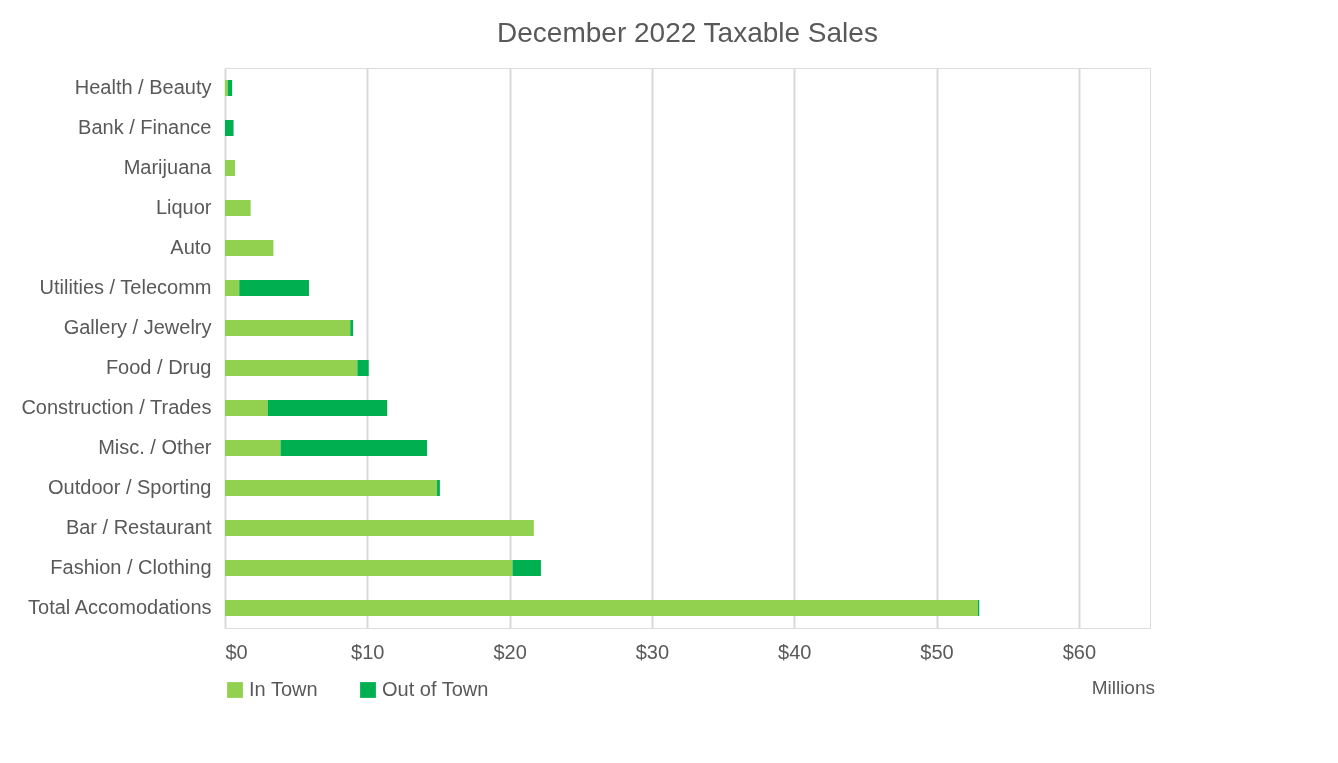 This screenshot has height=763, width=1338. Describe the element at coordinates (155, 447) in the screenshot. I see `y-tick-label: Misc. / Other` at that location.